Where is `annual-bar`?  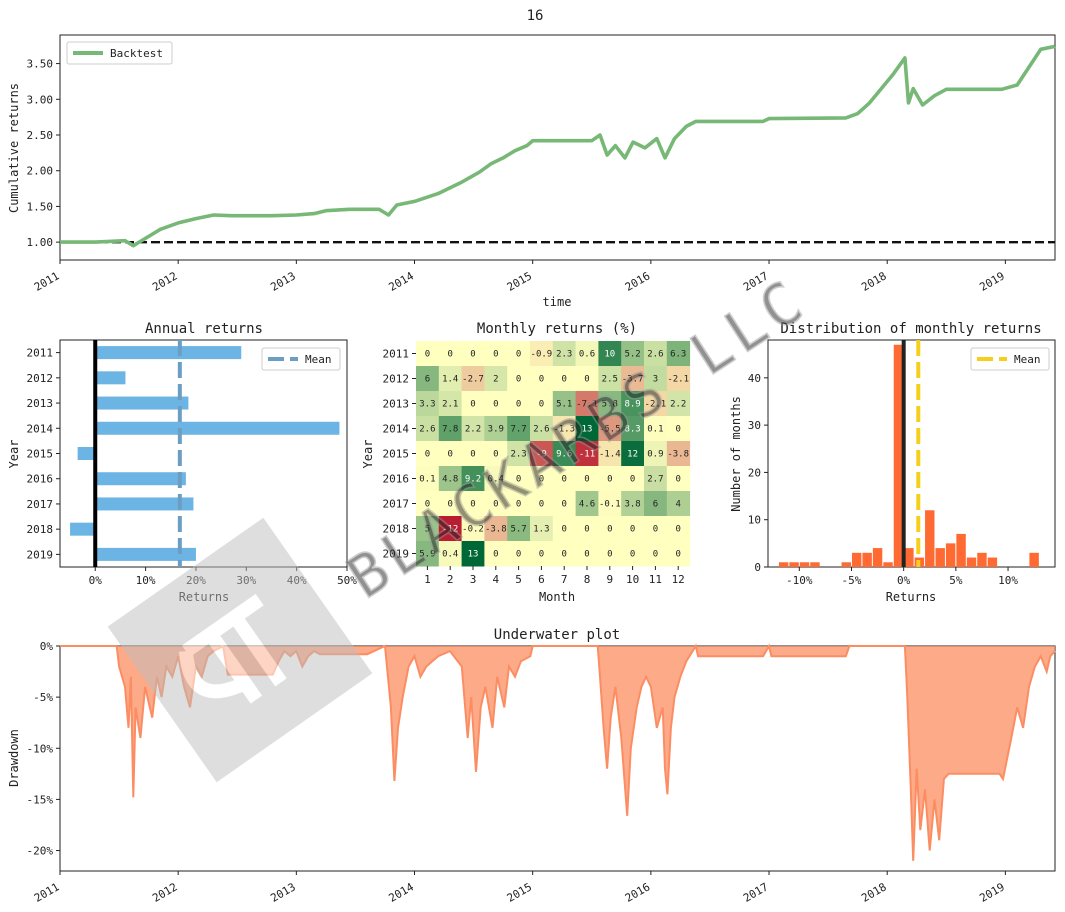 annual-bar is located at coordinates (142, 403).